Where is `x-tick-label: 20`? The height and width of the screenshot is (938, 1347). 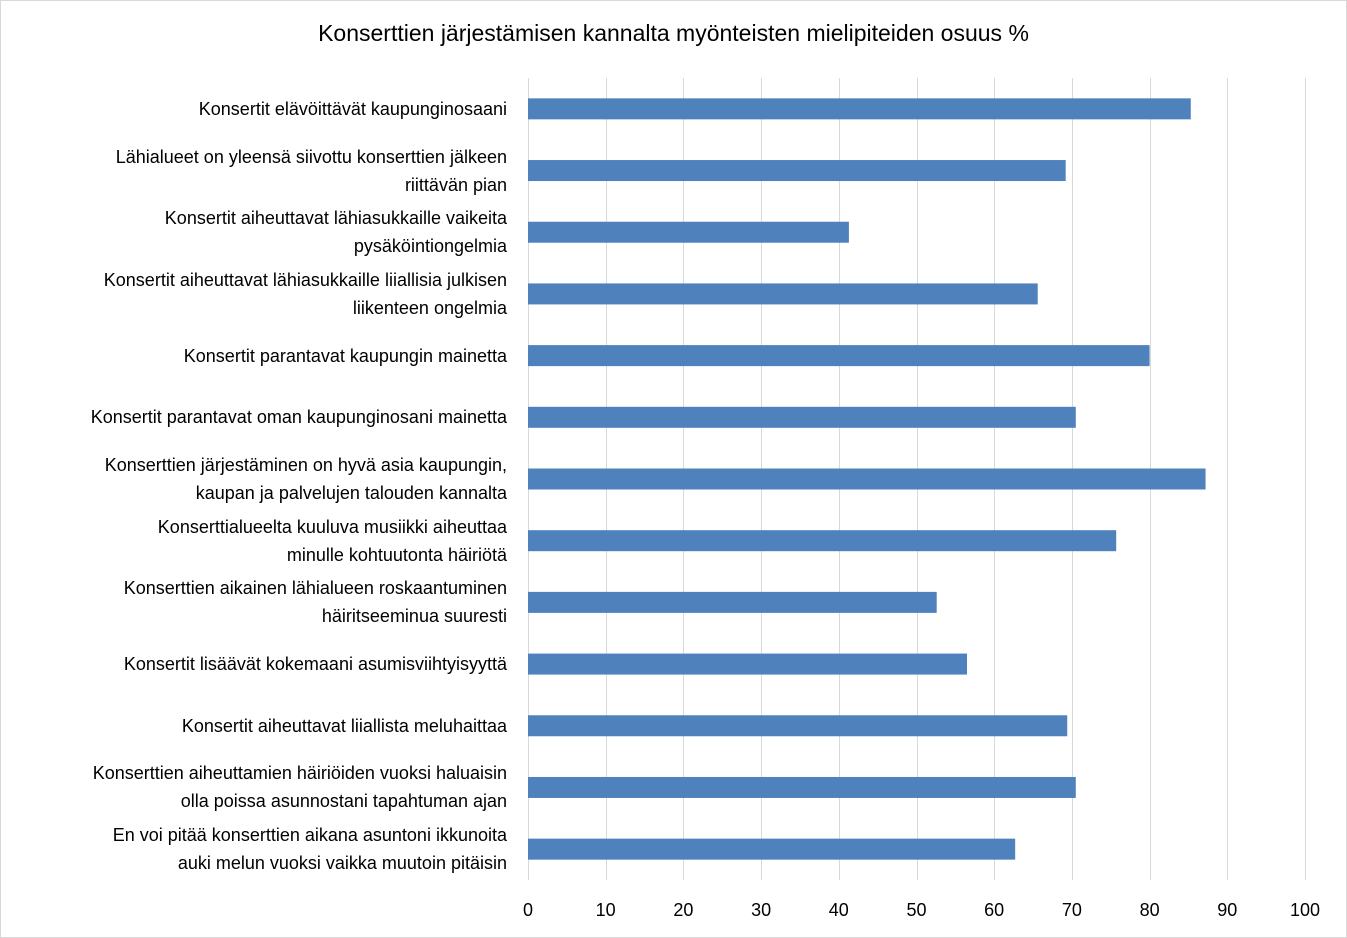 x-tick-label: 20 is located at coordinates (683, 910).